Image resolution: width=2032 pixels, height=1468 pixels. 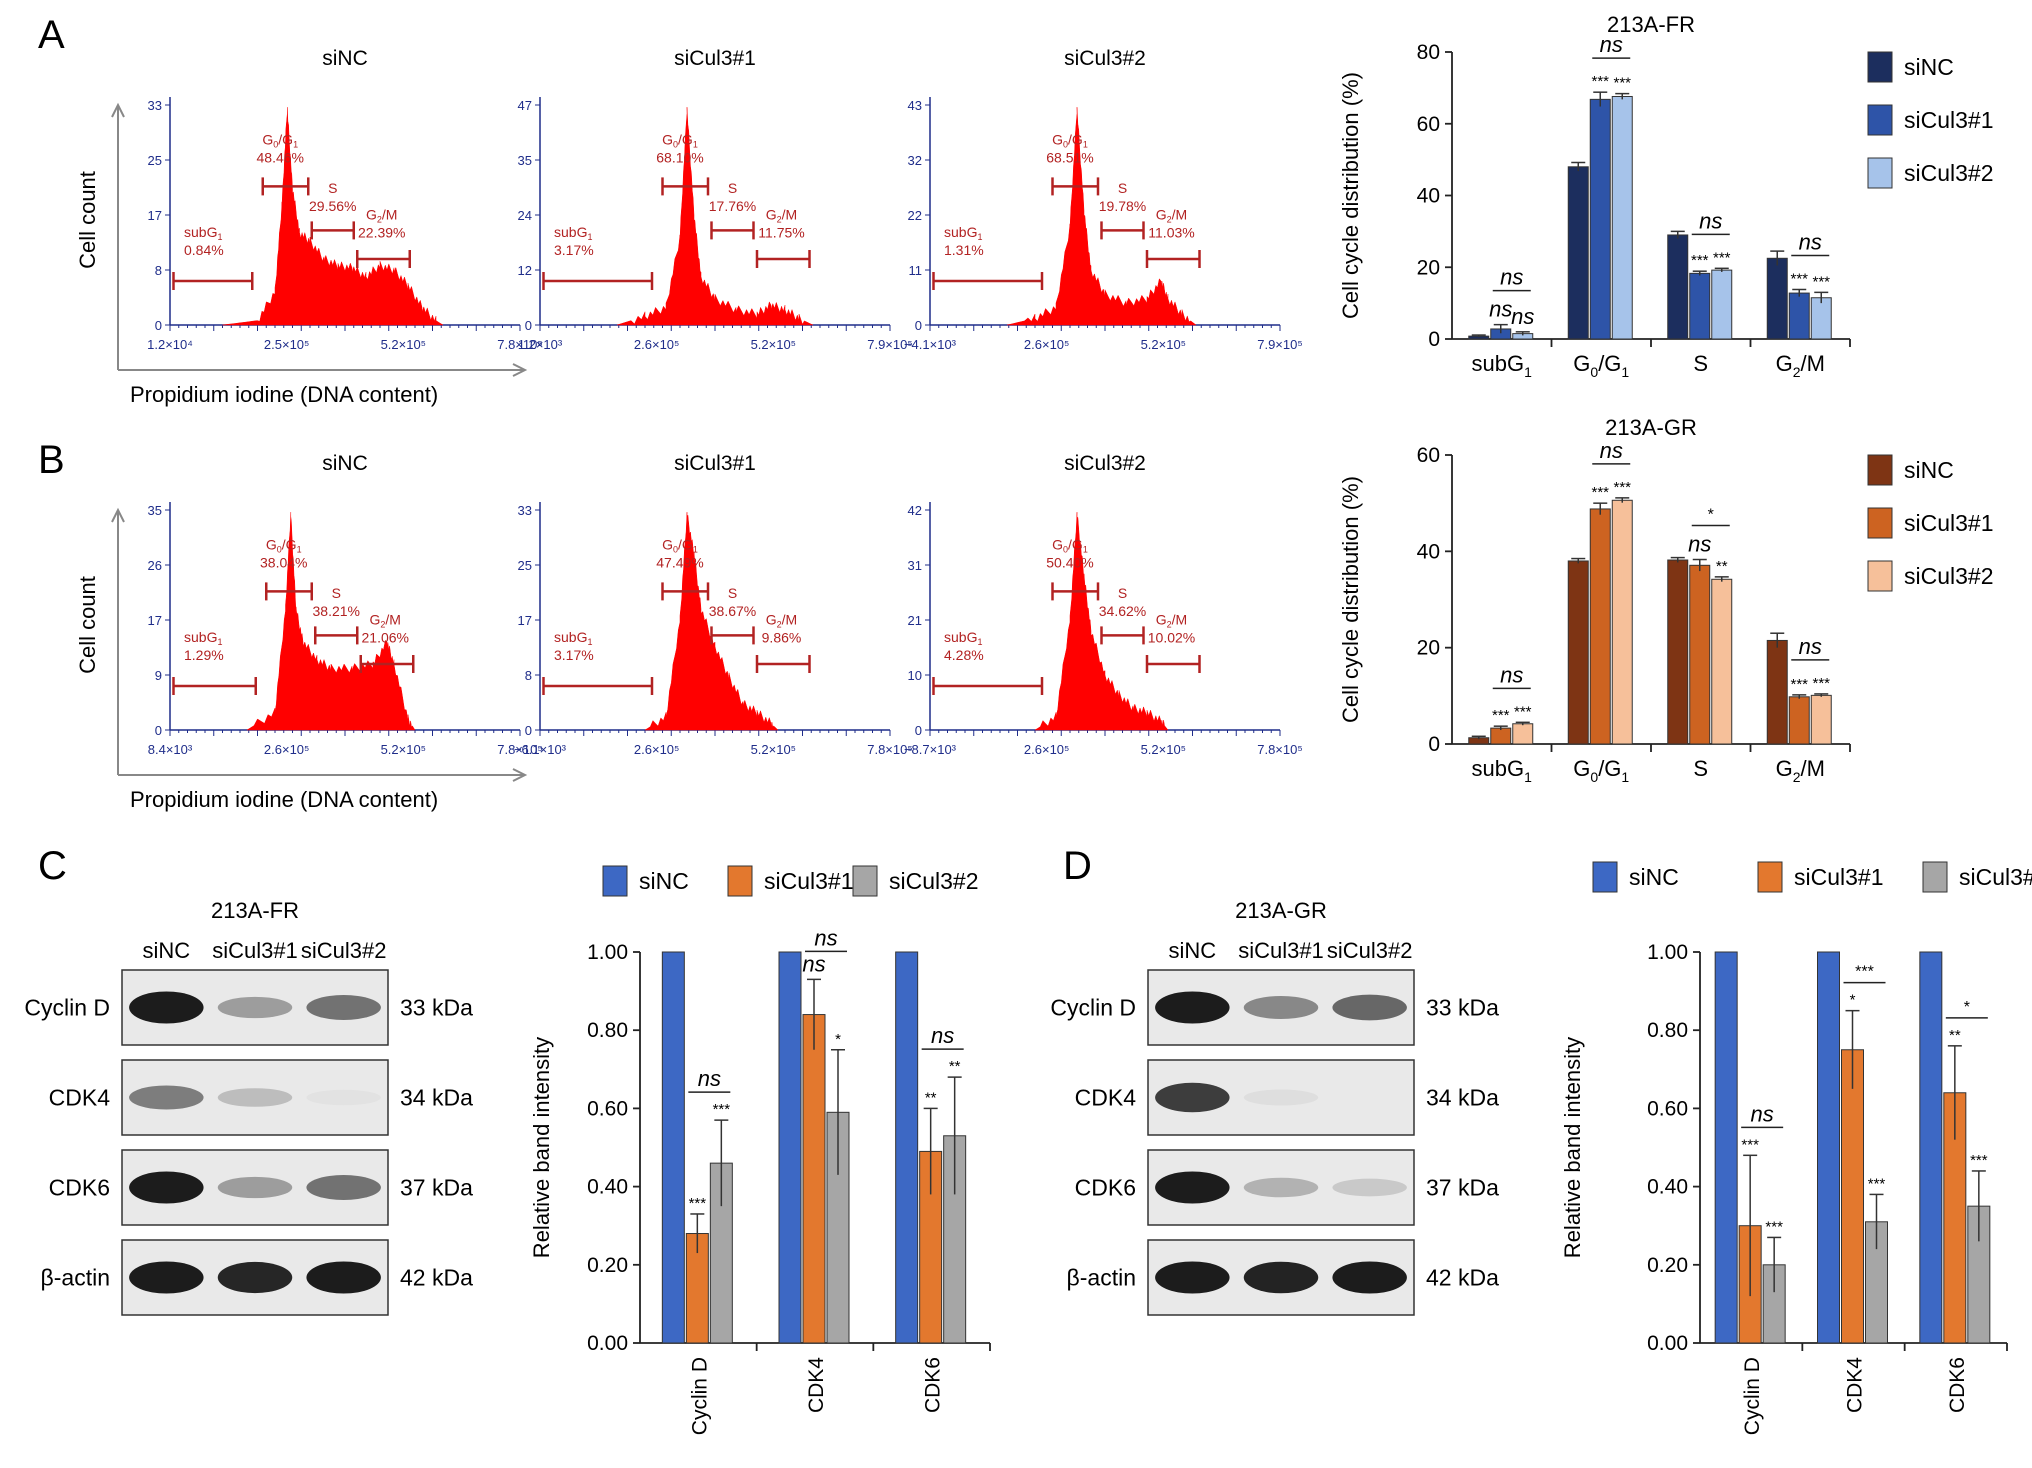 What do you see at coordinates (607, 1265) in the screenshot?
I see `y-tick-label: 0.20` at bounding box center [607, 1265].